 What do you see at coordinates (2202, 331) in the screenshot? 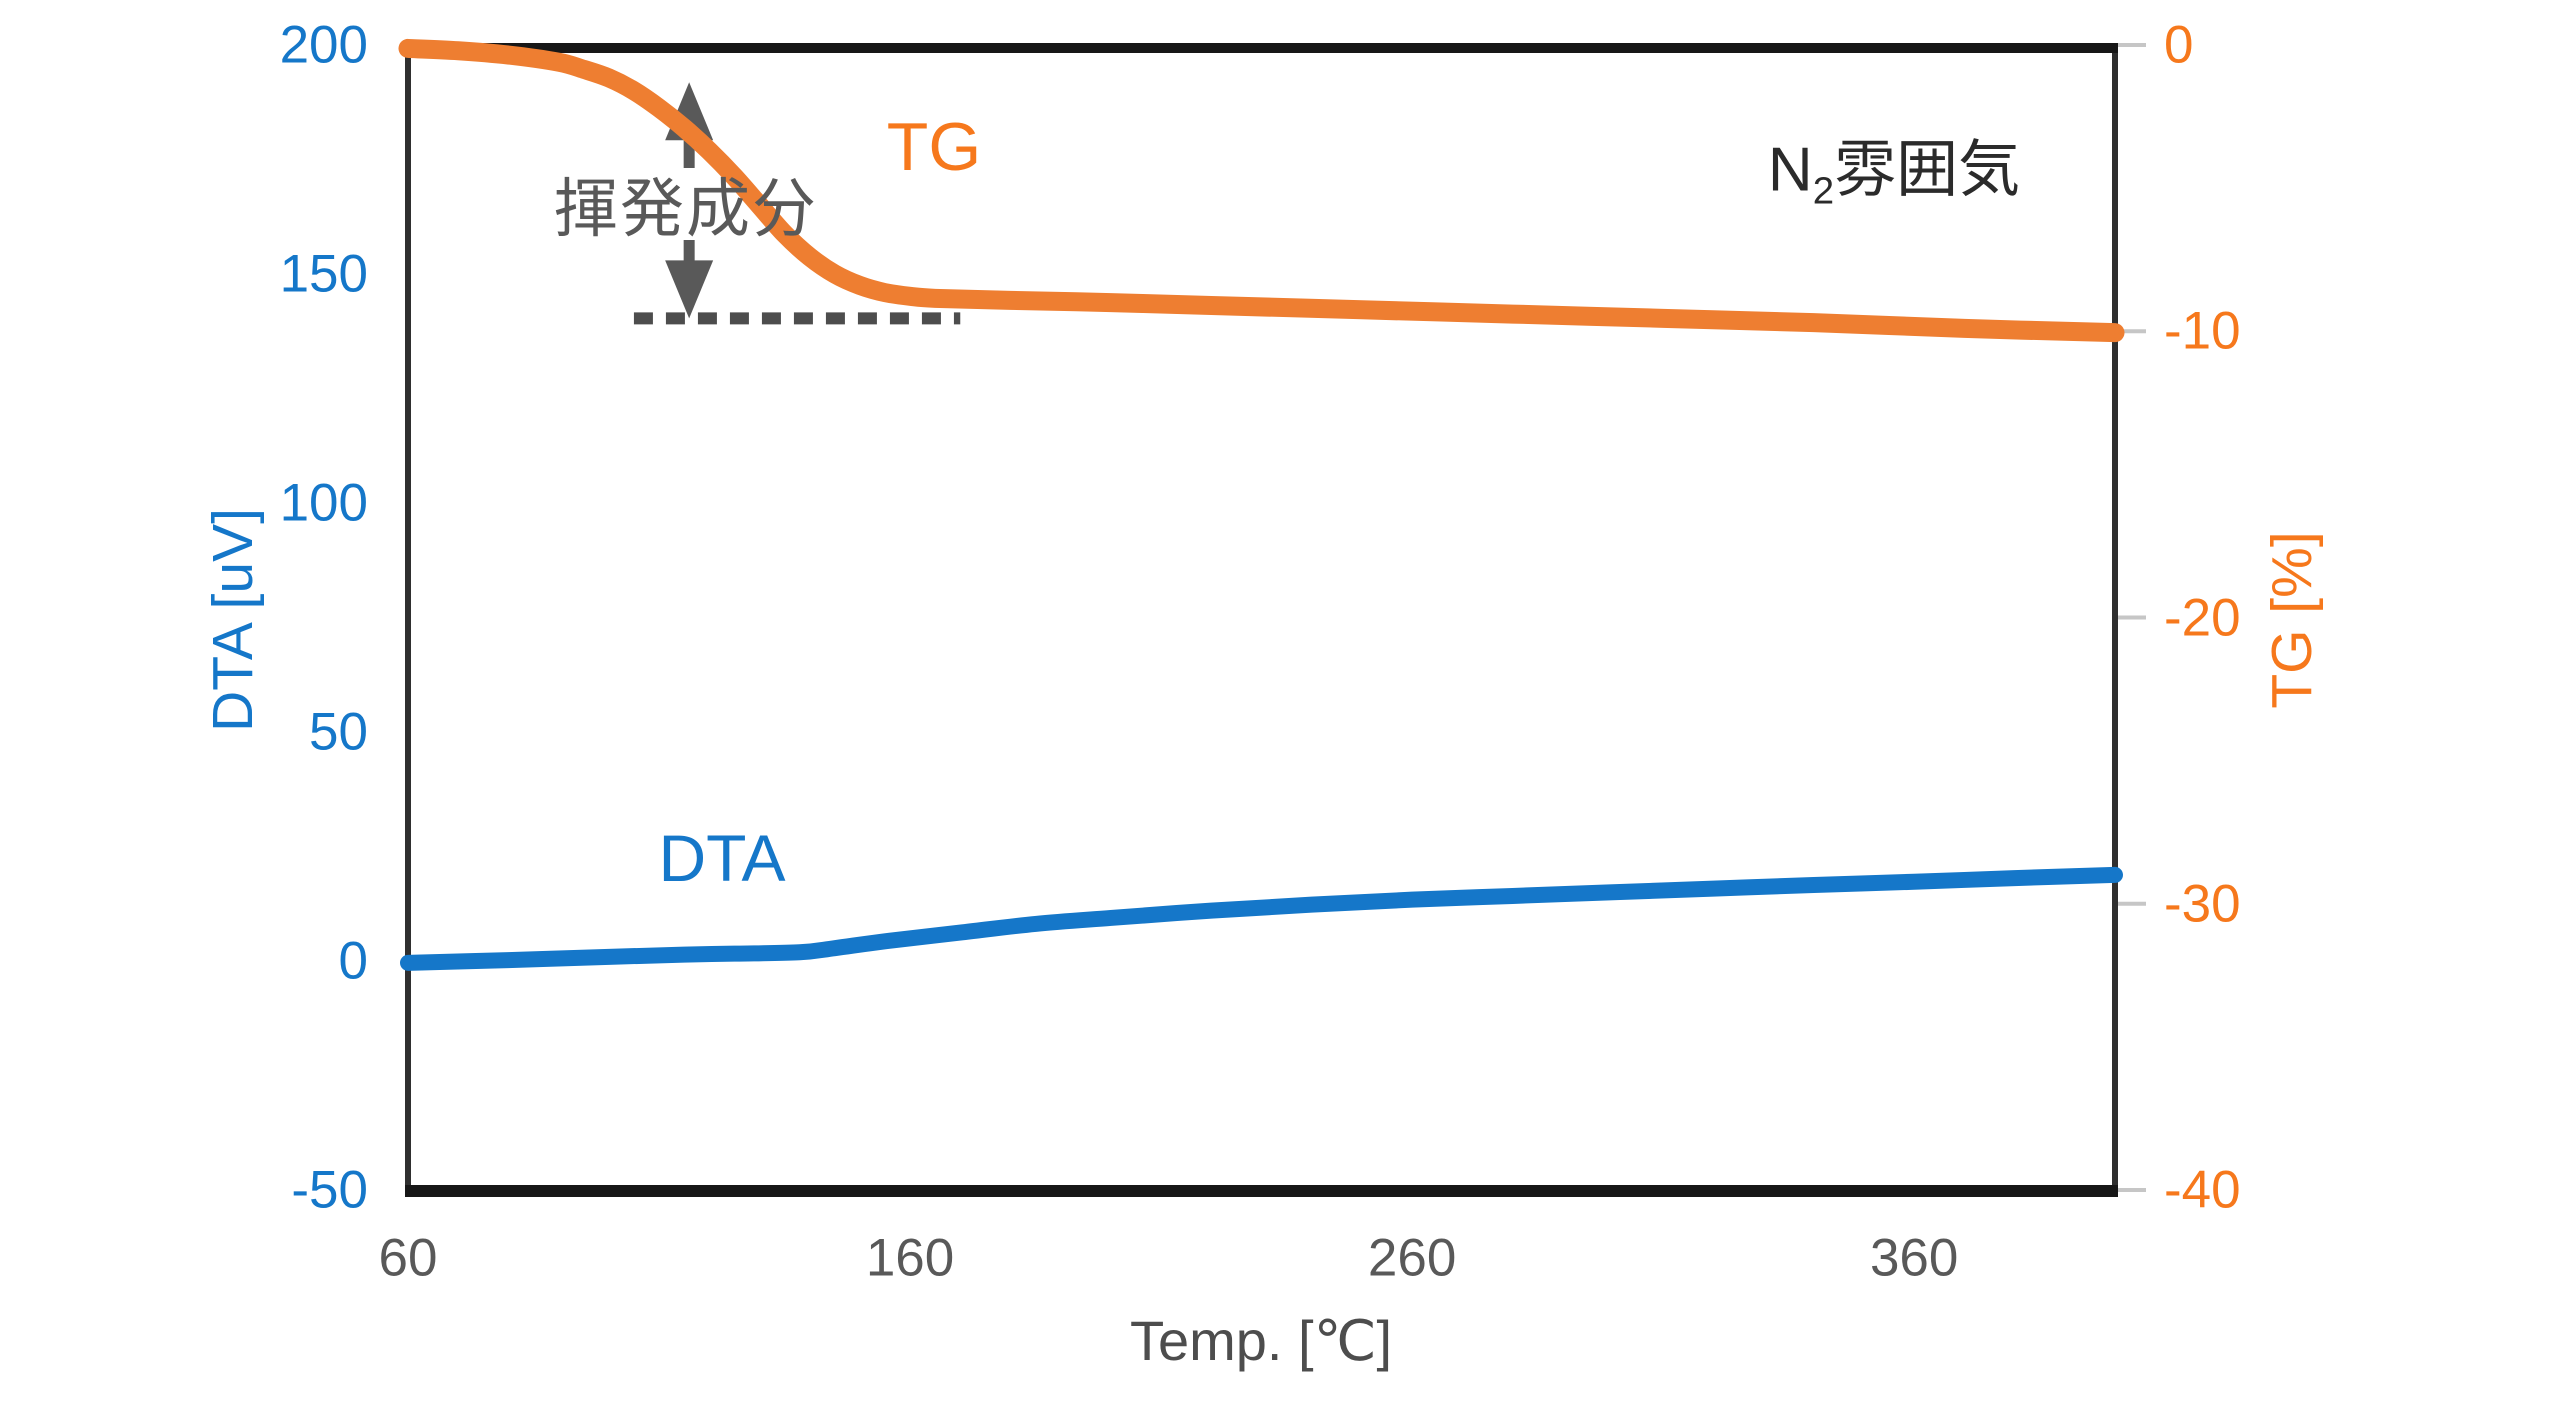
I see `right-axis-tick-label: -10` at bounding box center [2202, 331].